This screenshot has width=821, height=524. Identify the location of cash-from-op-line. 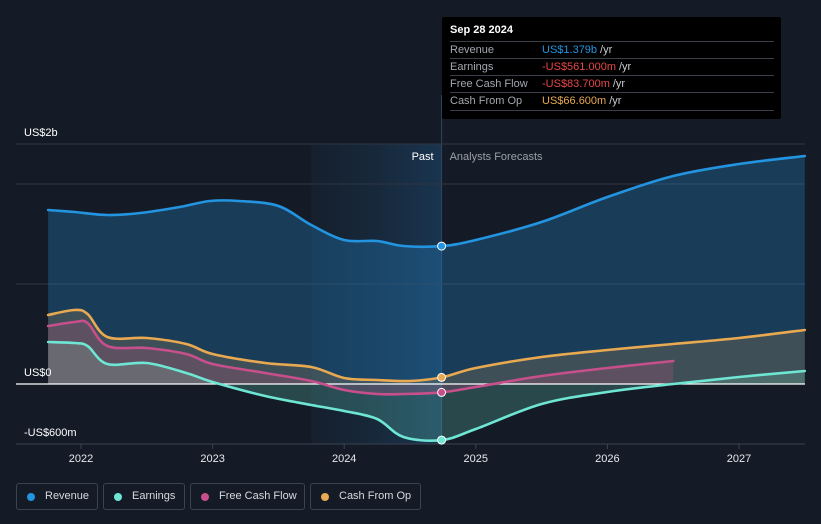
(426, 345).